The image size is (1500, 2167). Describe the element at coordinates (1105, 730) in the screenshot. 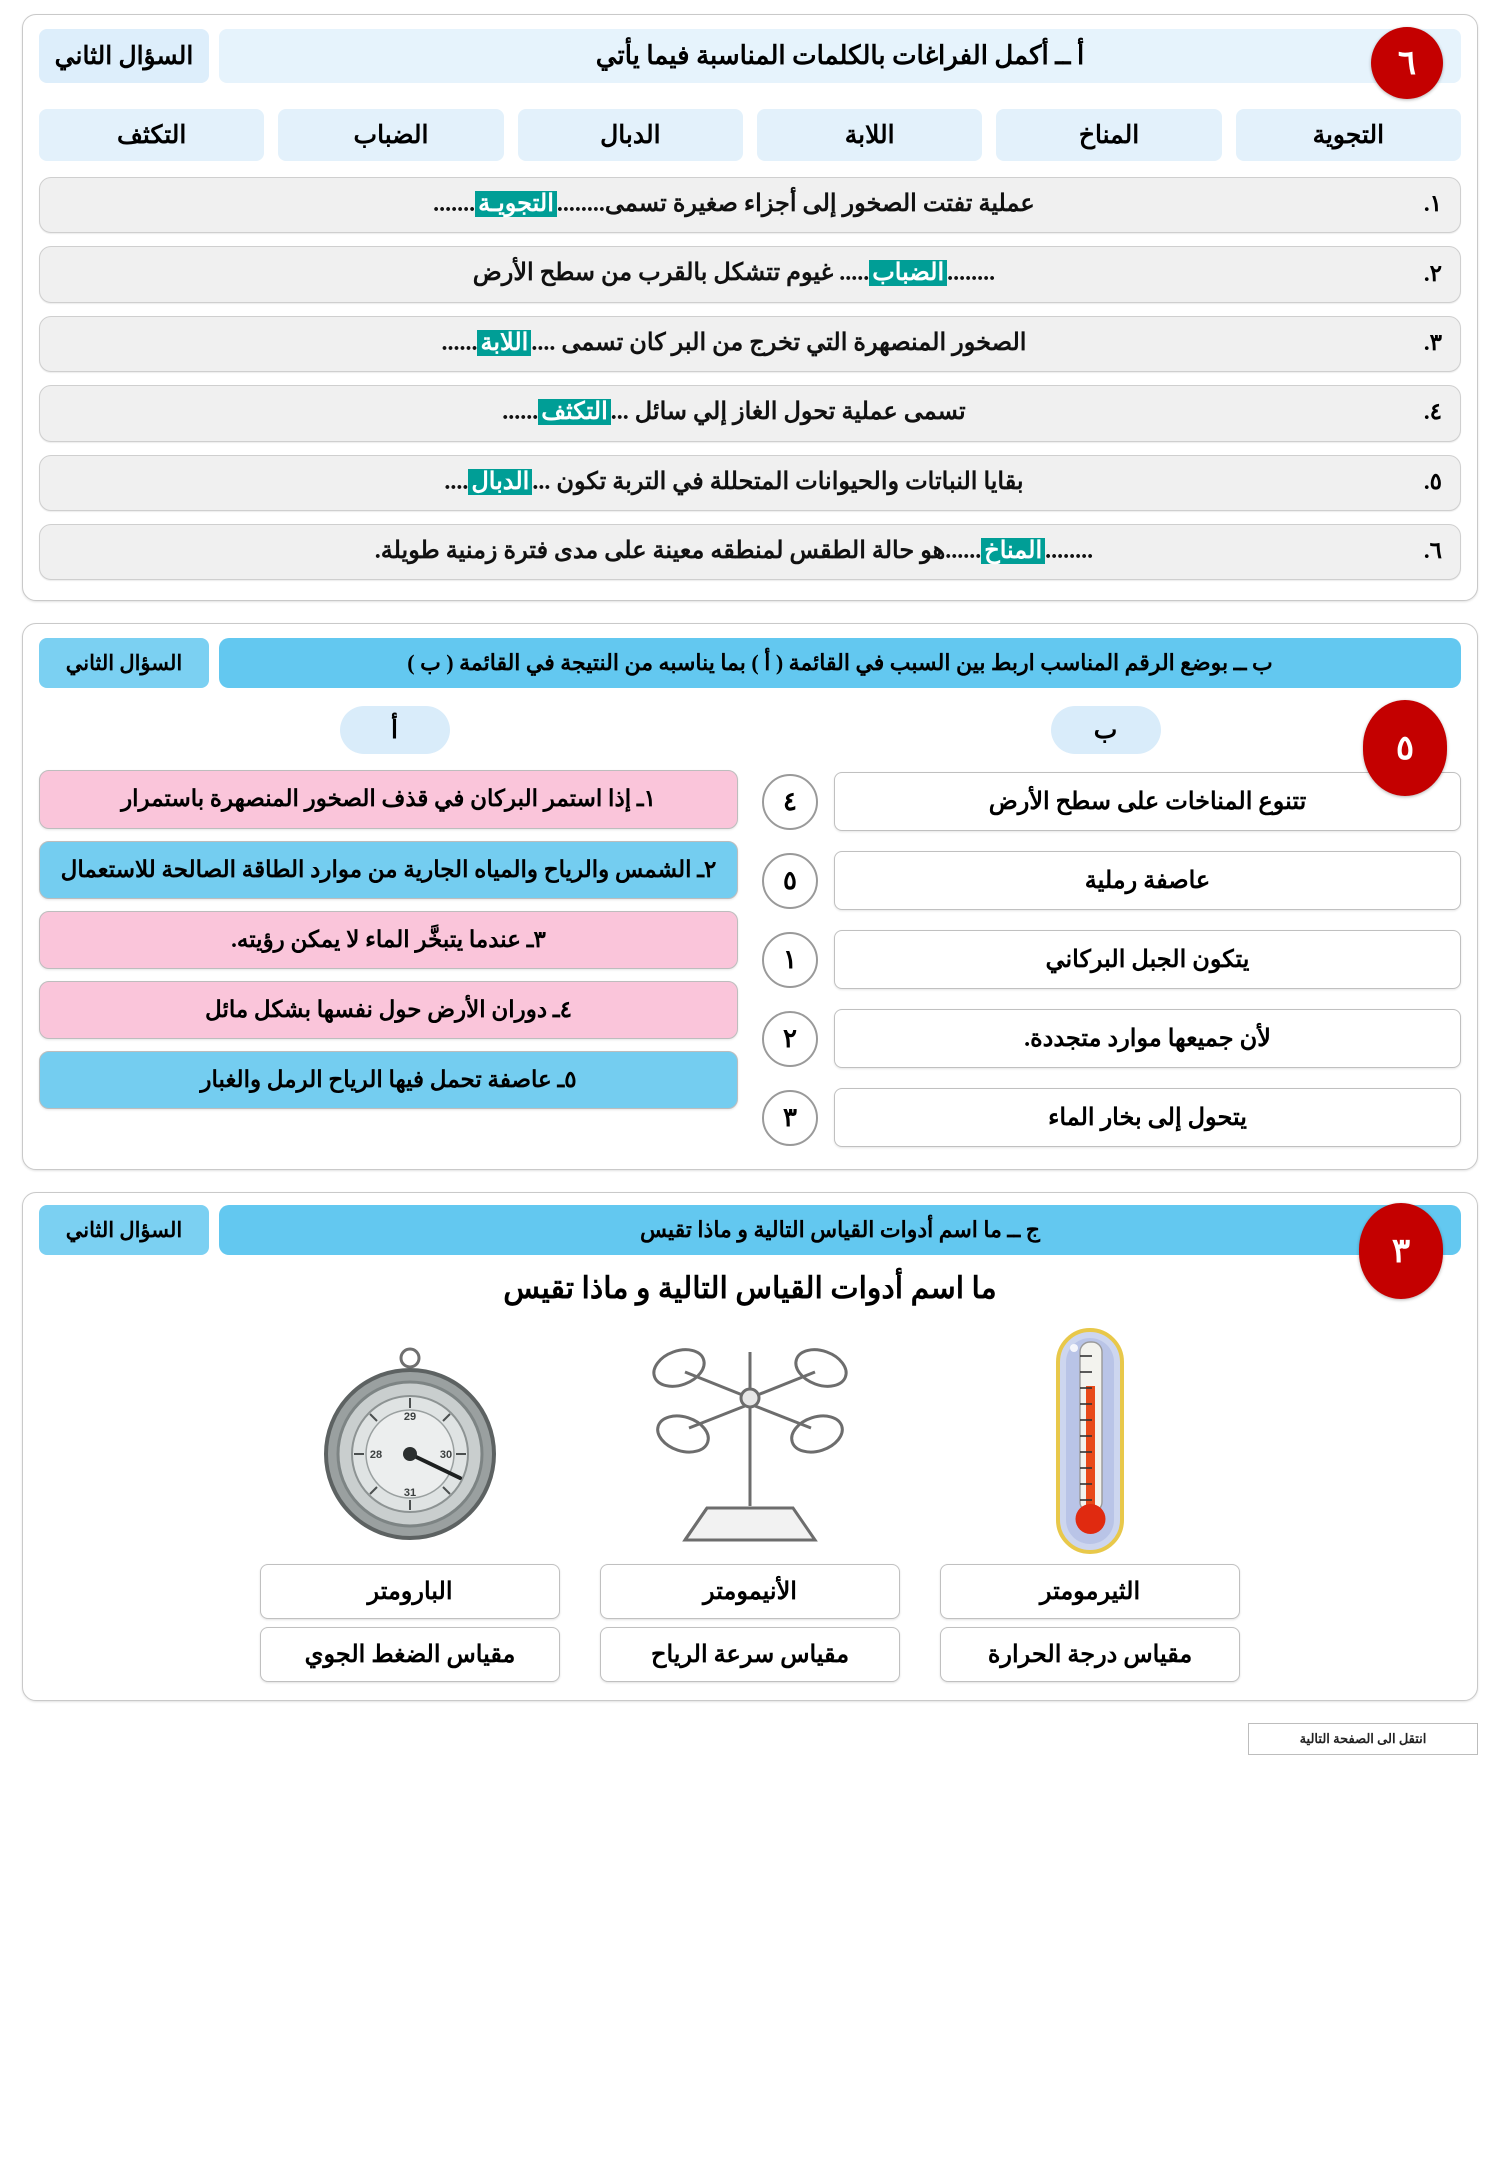

I see `column-b-header: ب` at that location.